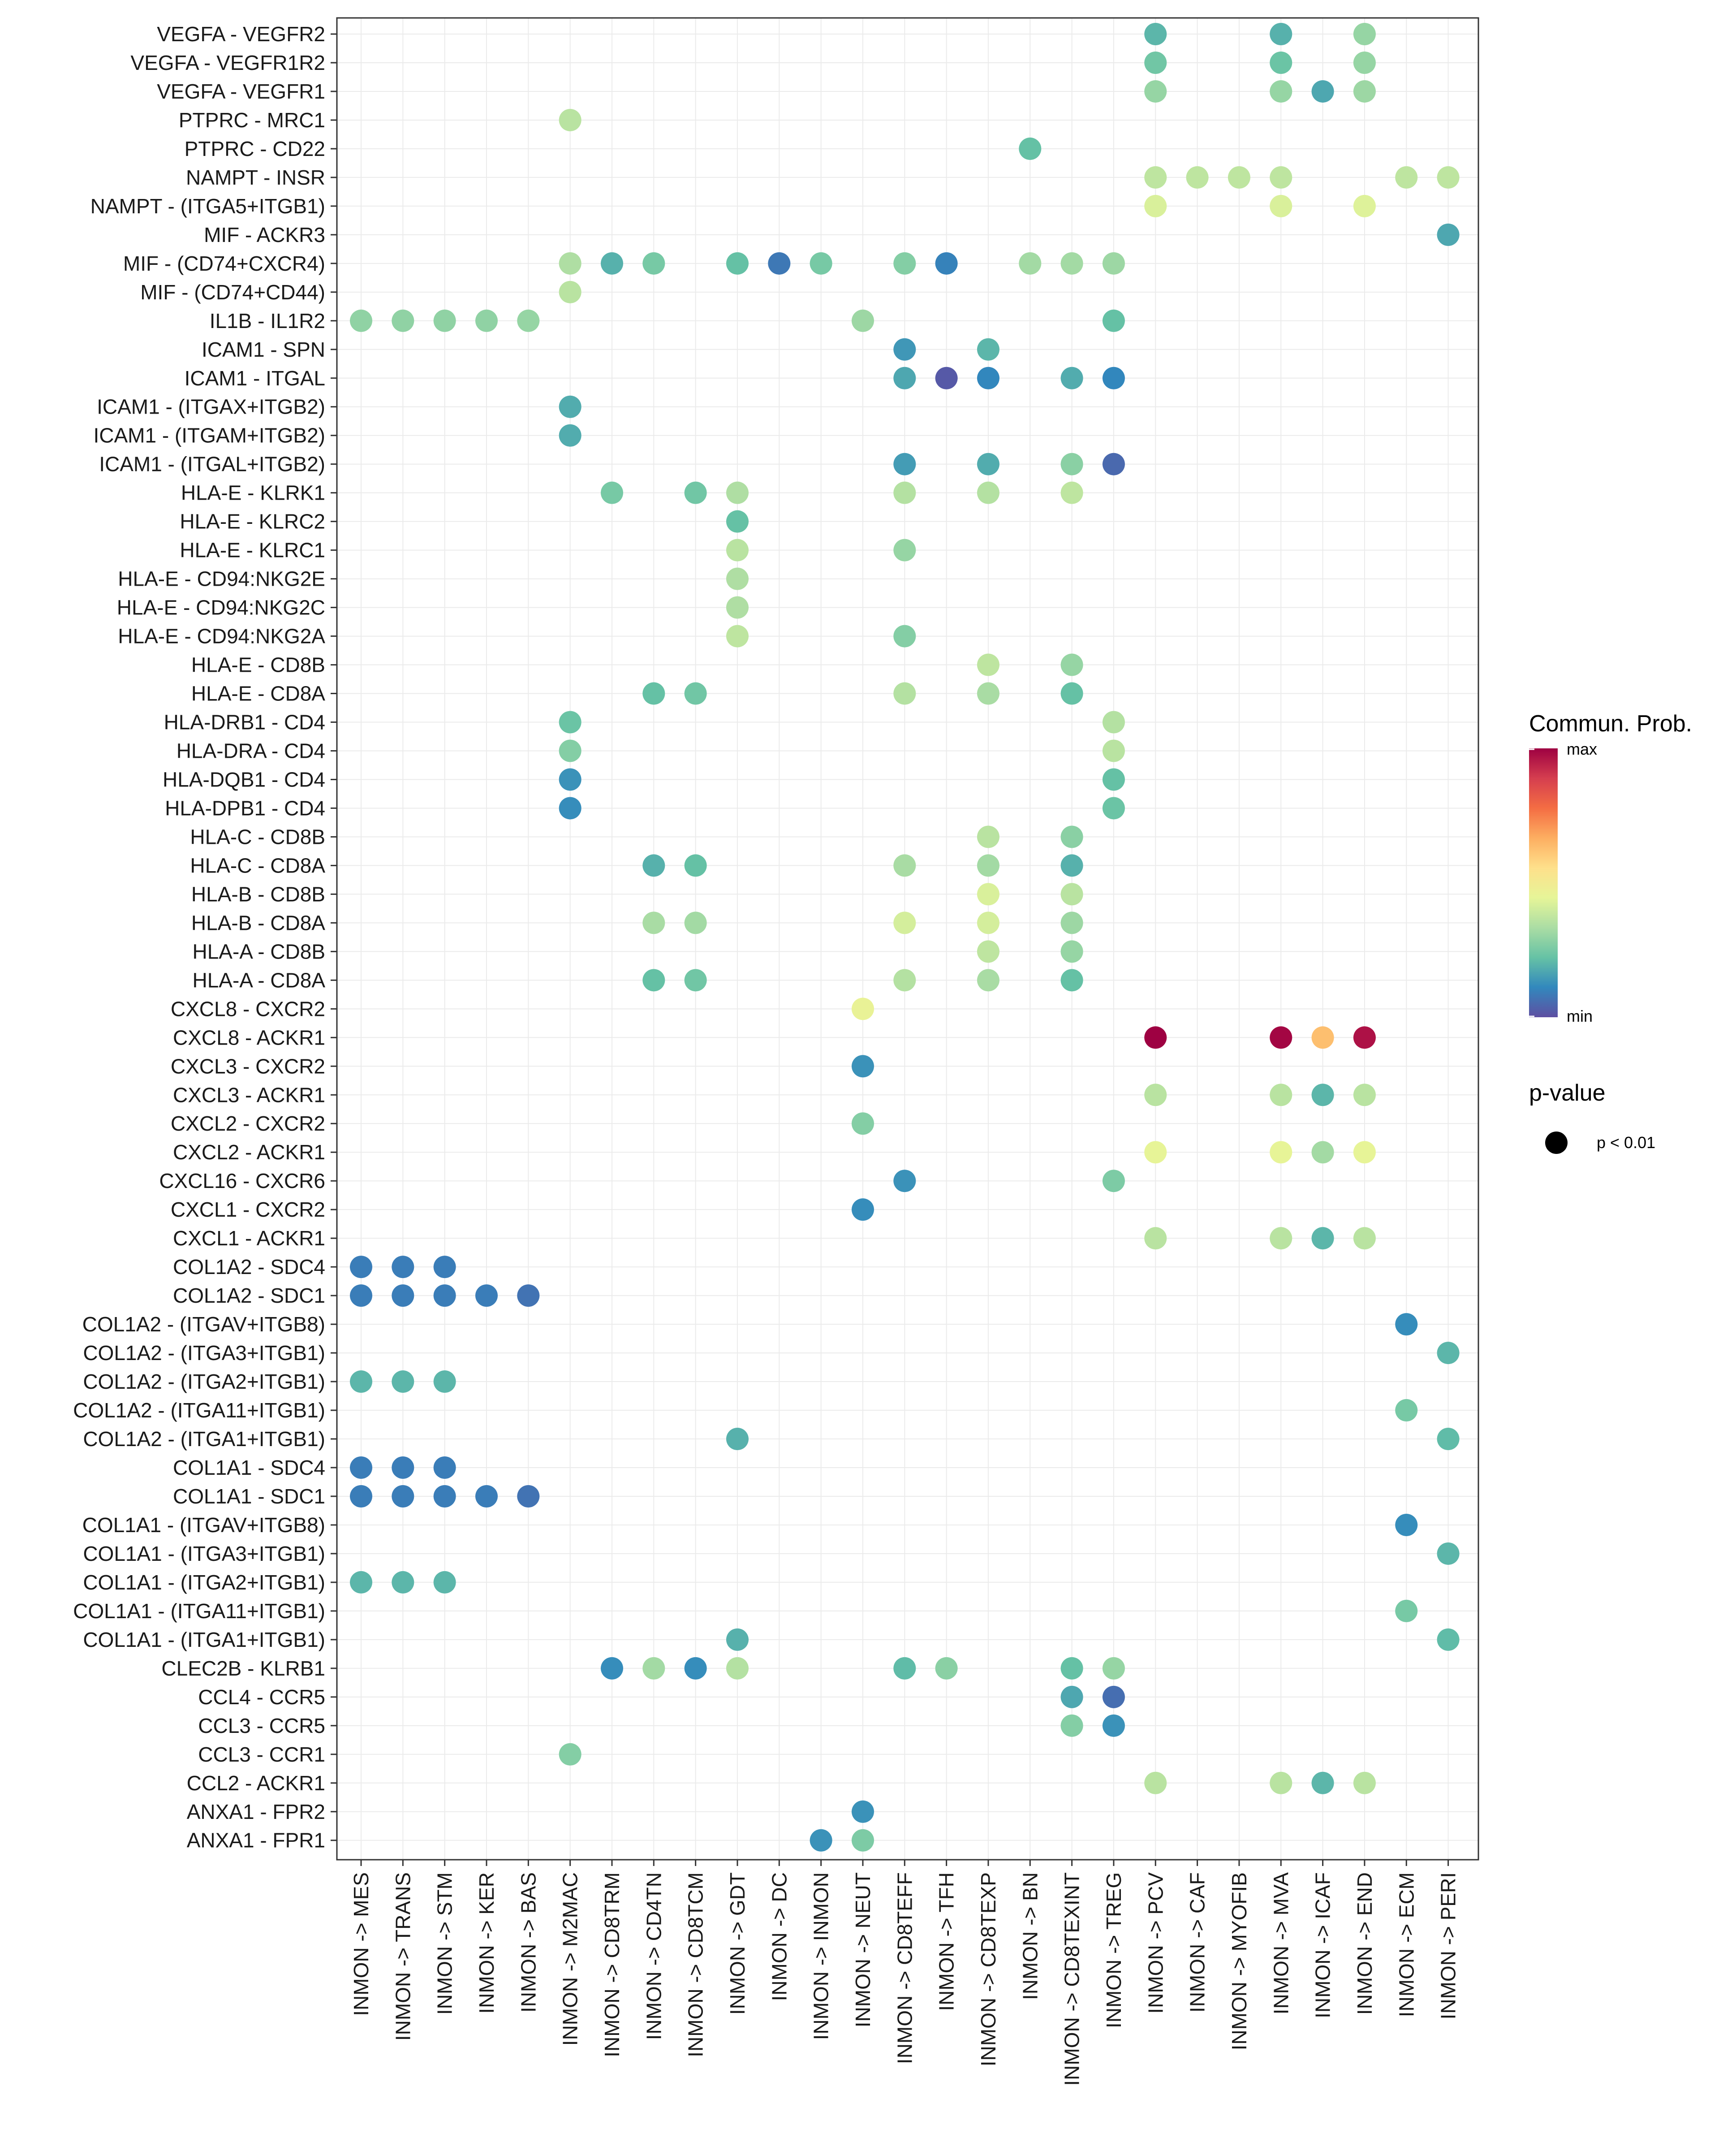 The width and height of the screenshot is (1736, 2151). I want to click on x-tick-label: INMON -> NEUT, so click(863, 1949).